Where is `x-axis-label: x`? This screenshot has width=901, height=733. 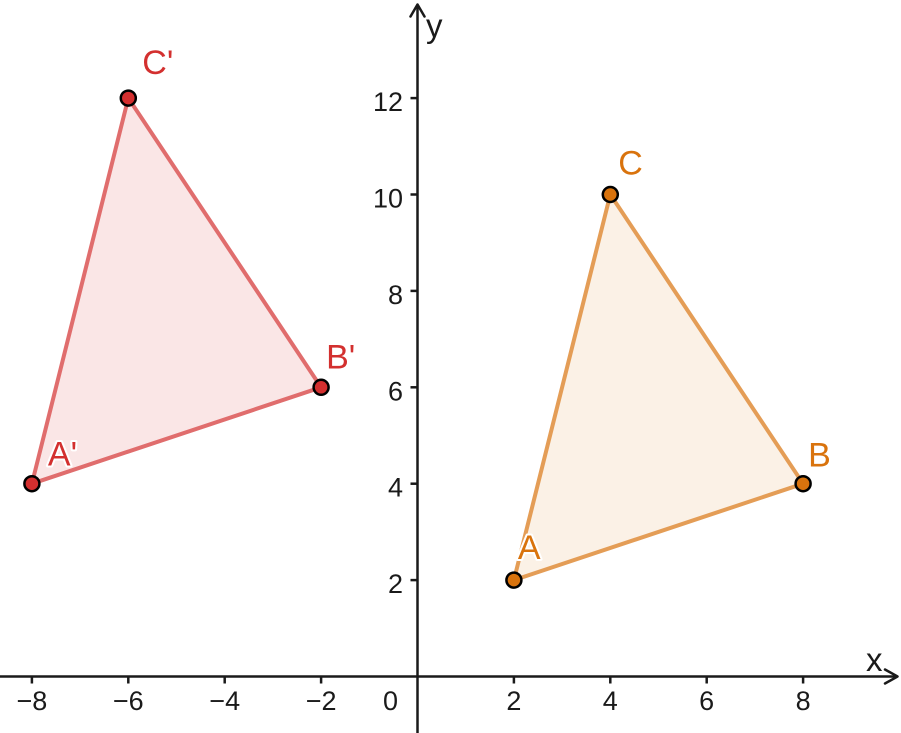 x-axis-label: x is located at coordinates (874, 659).